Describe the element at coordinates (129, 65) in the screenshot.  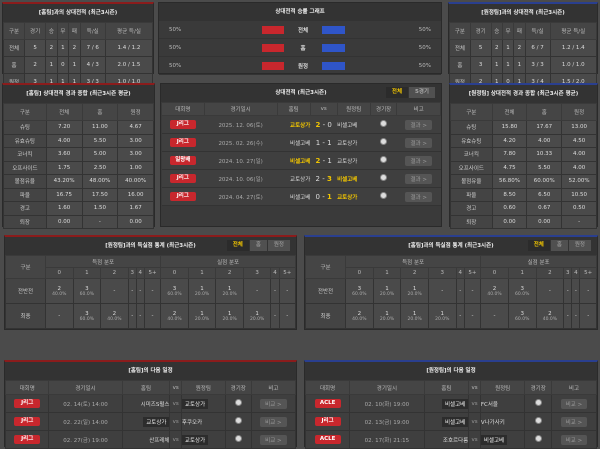
I see `cell: 2.0 / 1.5` at that location.